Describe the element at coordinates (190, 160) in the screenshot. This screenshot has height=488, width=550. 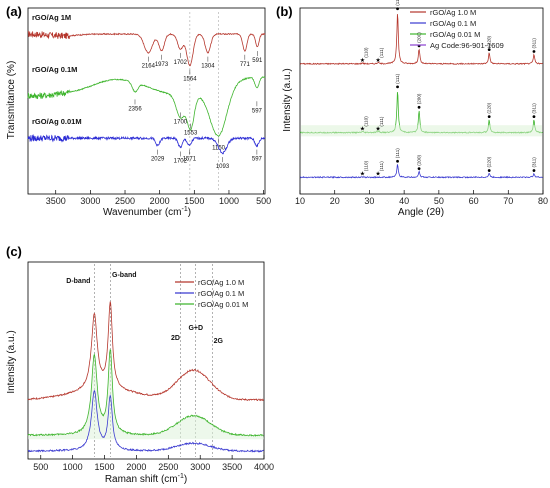
I see `panel-a-peak-label: 1571` at that location.